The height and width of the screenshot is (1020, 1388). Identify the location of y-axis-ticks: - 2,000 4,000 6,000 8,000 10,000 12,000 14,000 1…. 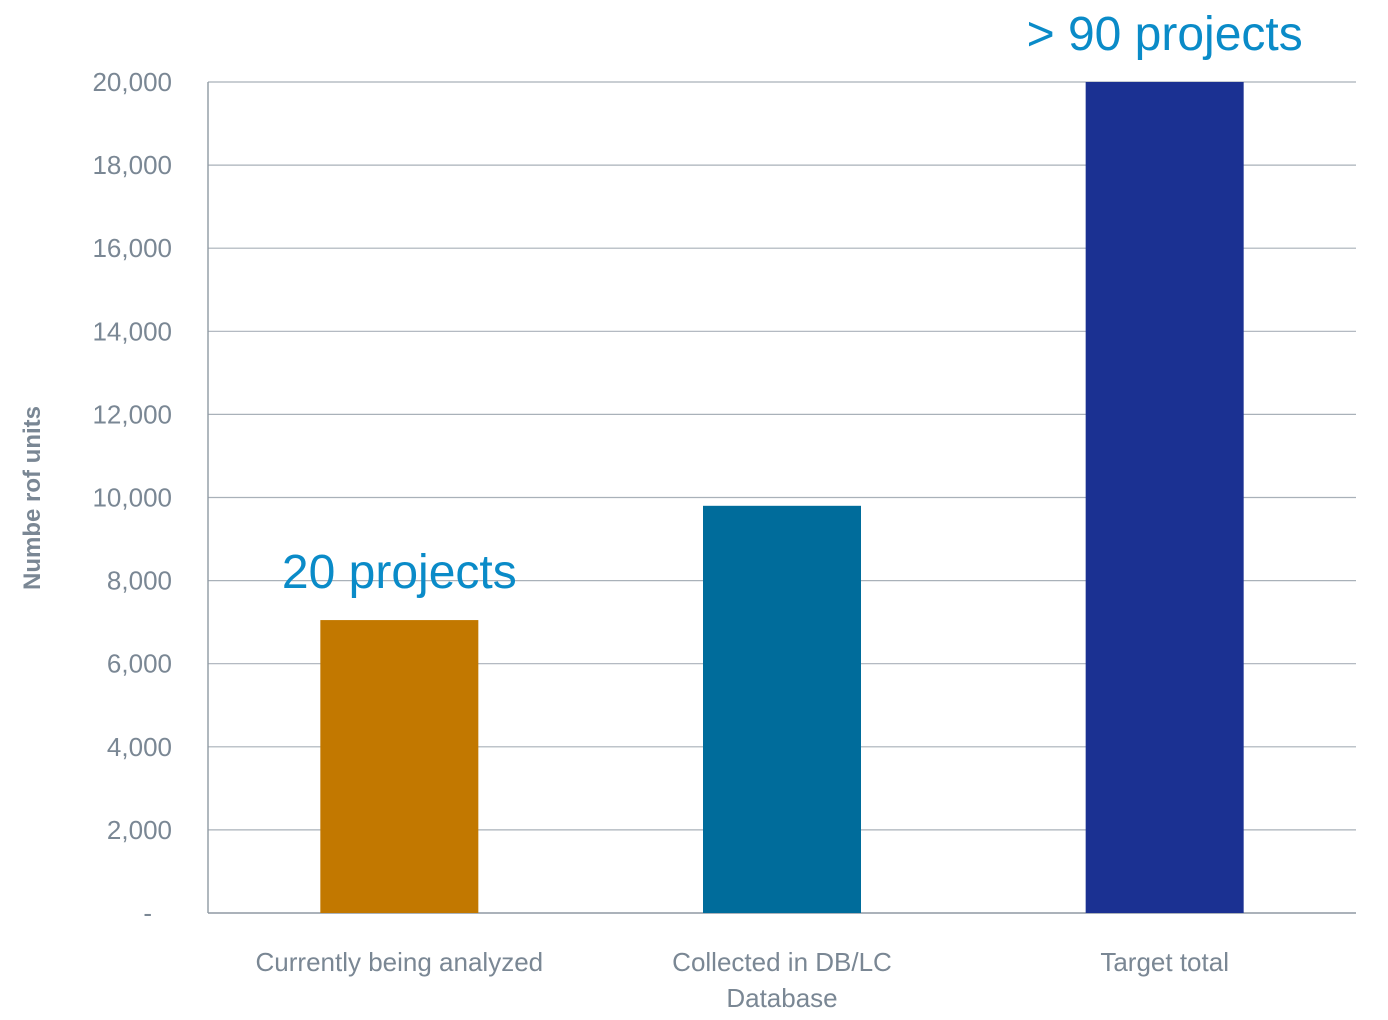
(132, 497).